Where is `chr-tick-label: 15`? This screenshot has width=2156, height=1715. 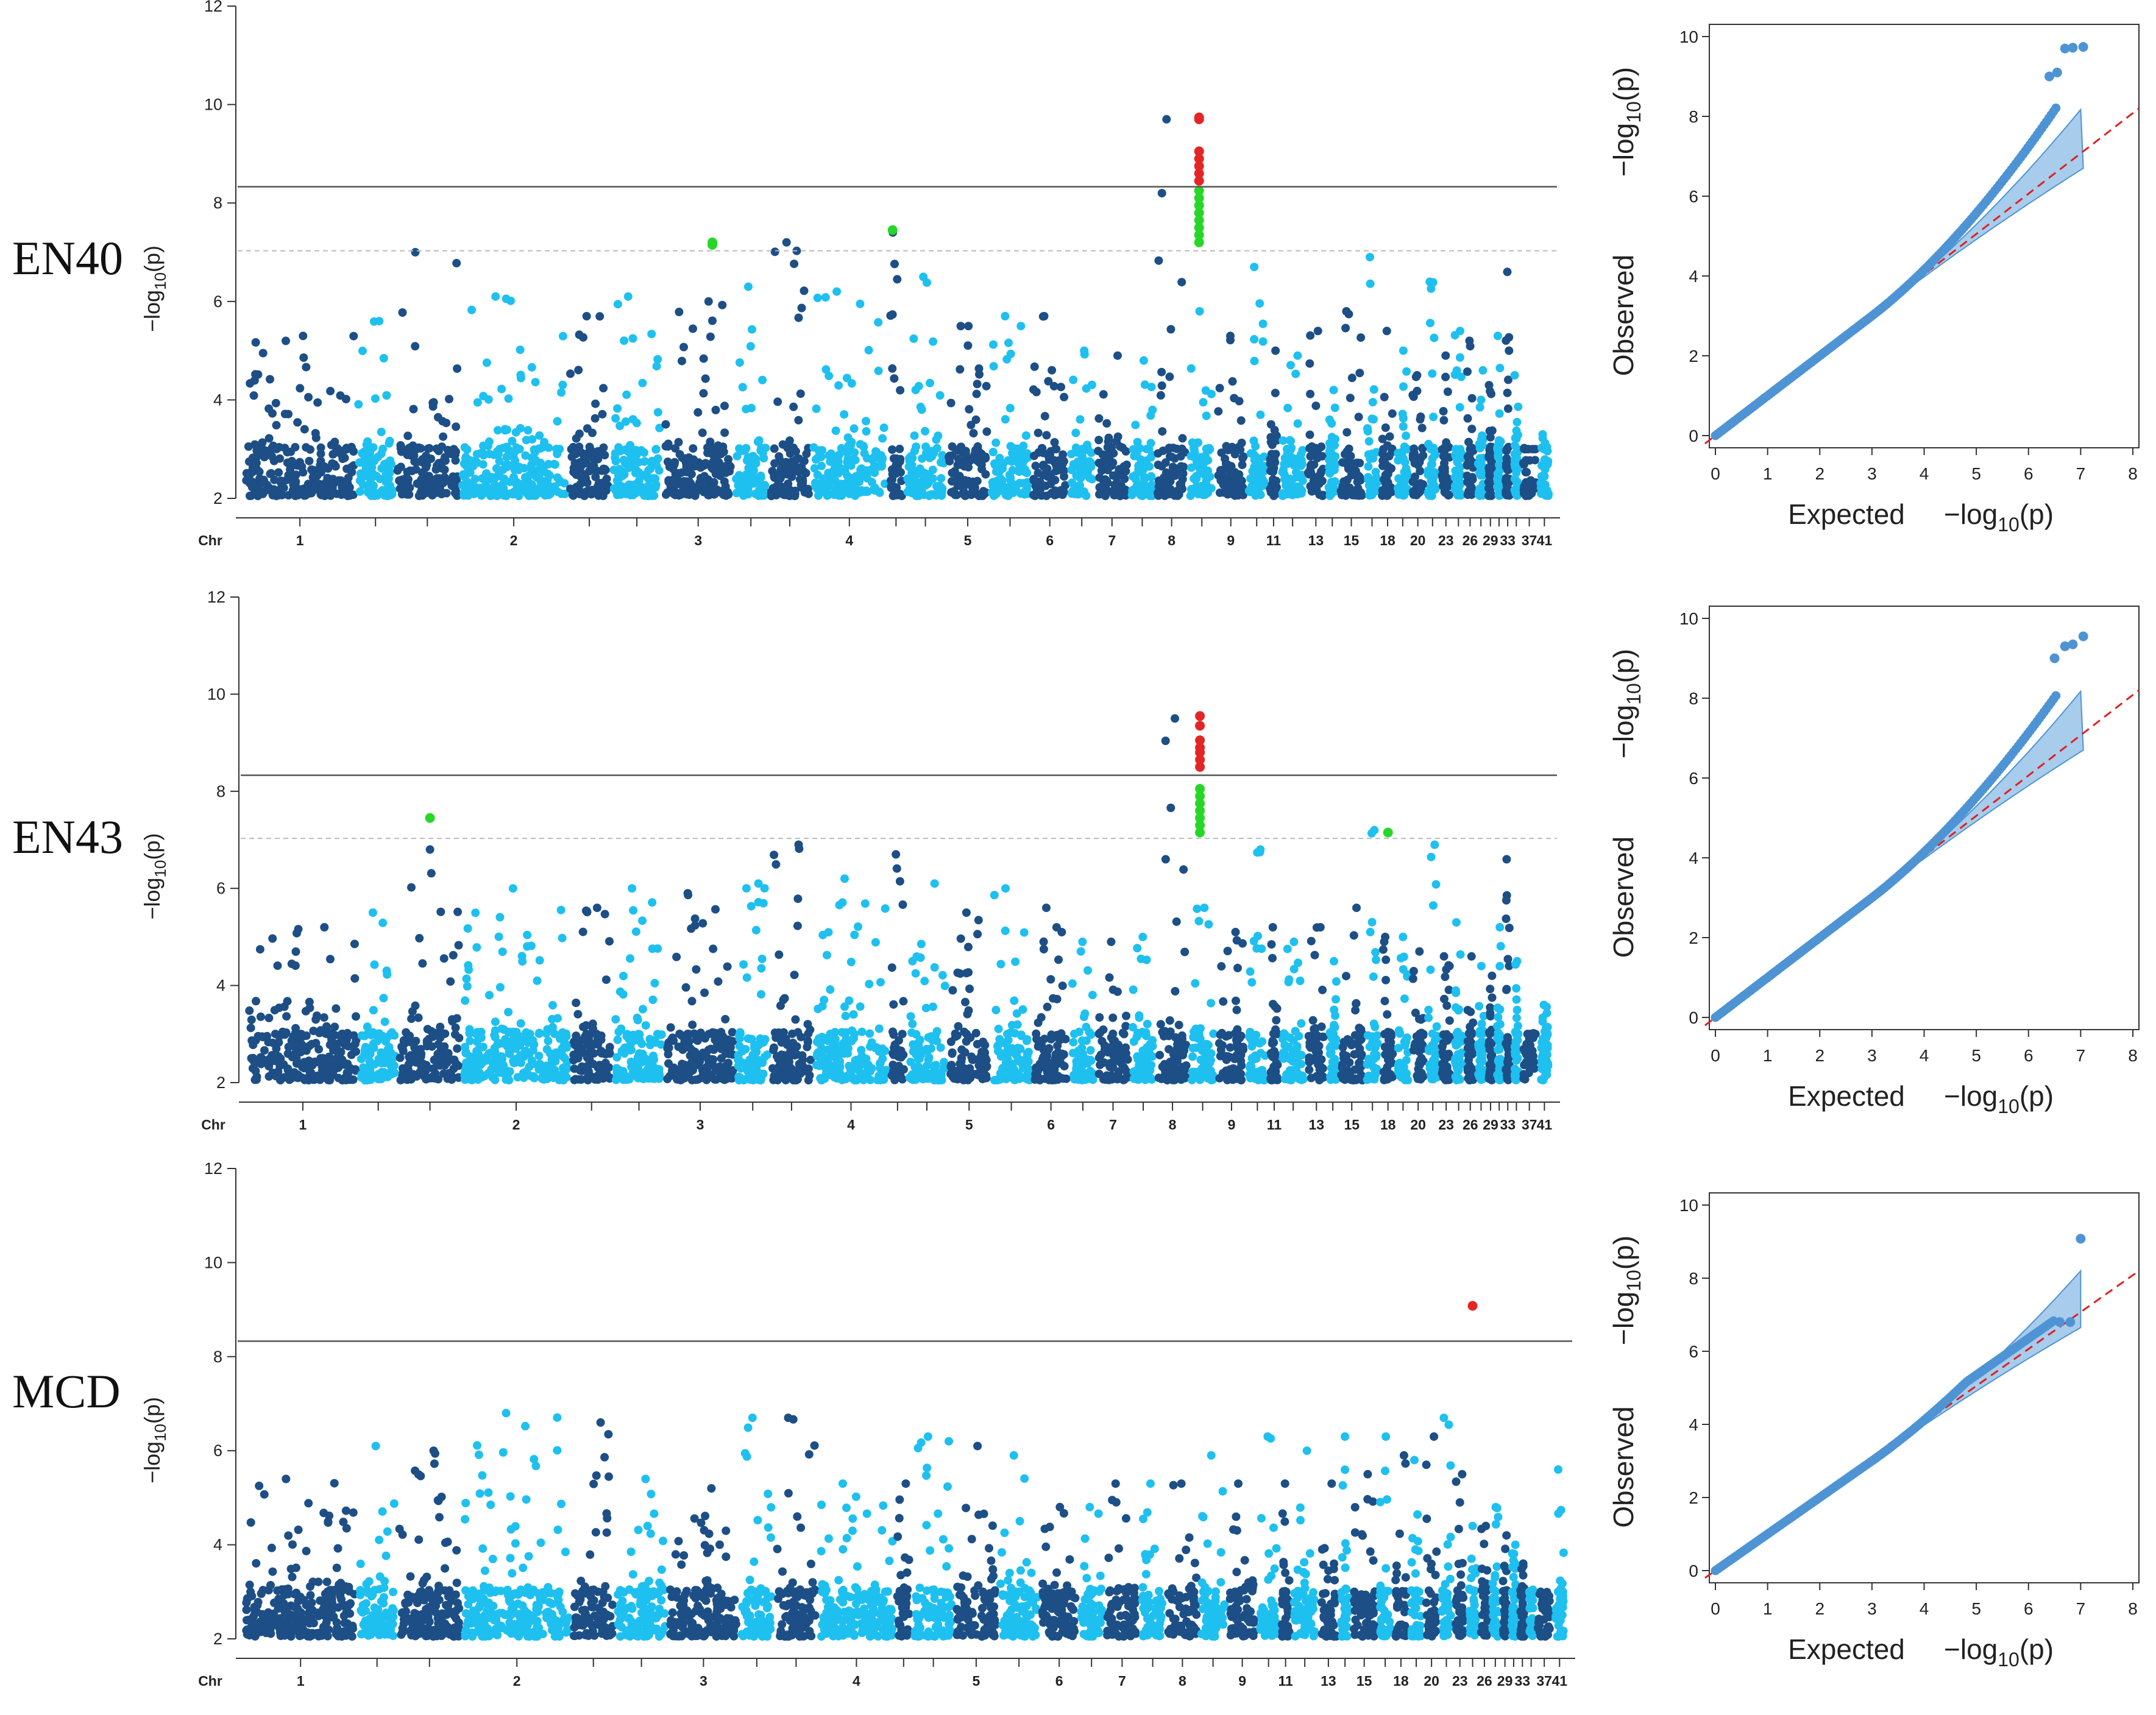
chr-tick-label: 15 is located at coordinates (1352, 540).